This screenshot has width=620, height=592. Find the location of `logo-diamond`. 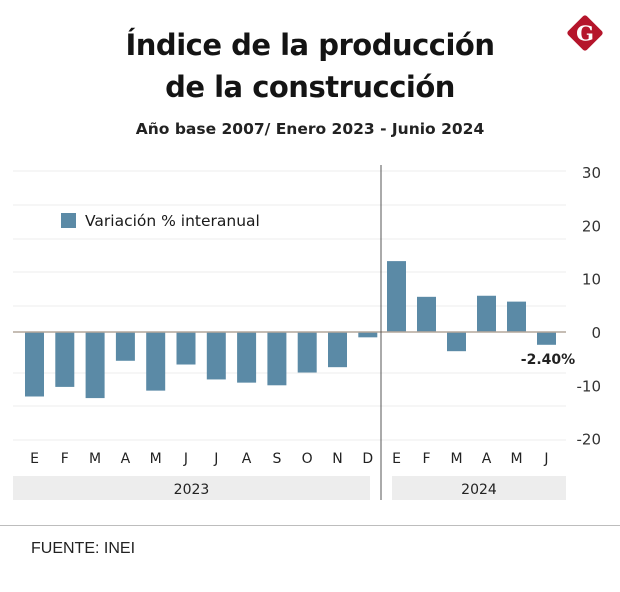

logo-diamond is located at coordinates (585, 33).